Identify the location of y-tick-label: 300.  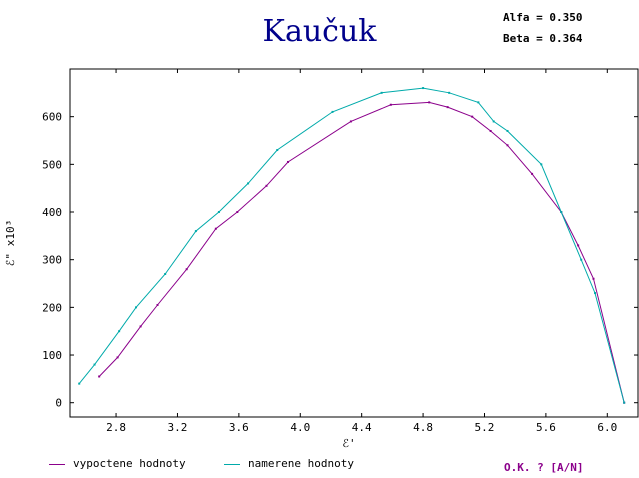
(52, 260).